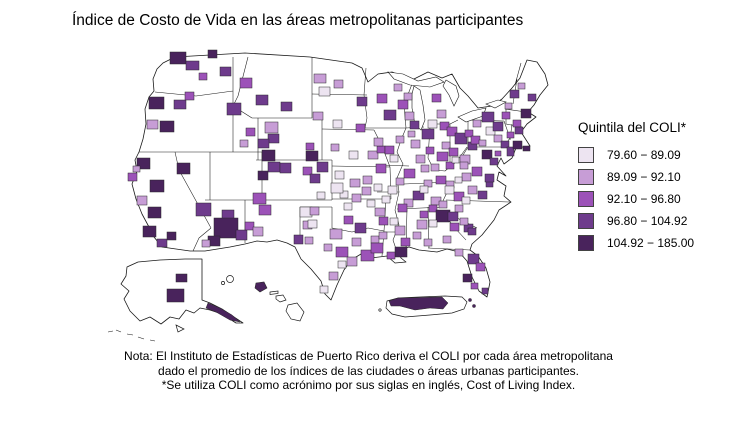  What do you see at coordinates (636, 243) in the screenshot?
I see `legend-row-q5: 104.92 − 185.00` at bounding box center [636, 243].